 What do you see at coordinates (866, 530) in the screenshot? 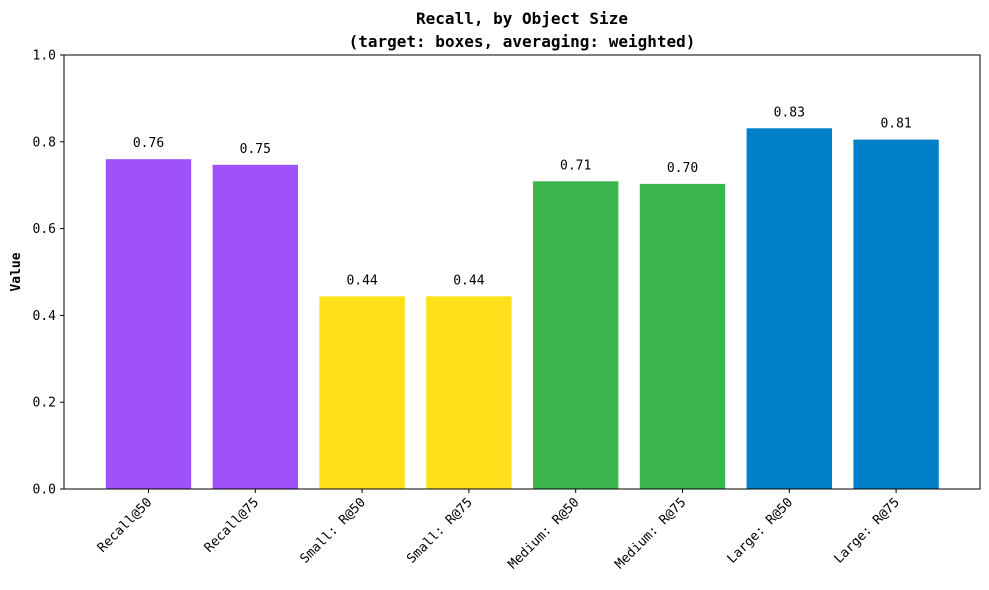
I see `x-tick-label: Large: R@75` at bounding box center [866, 530].